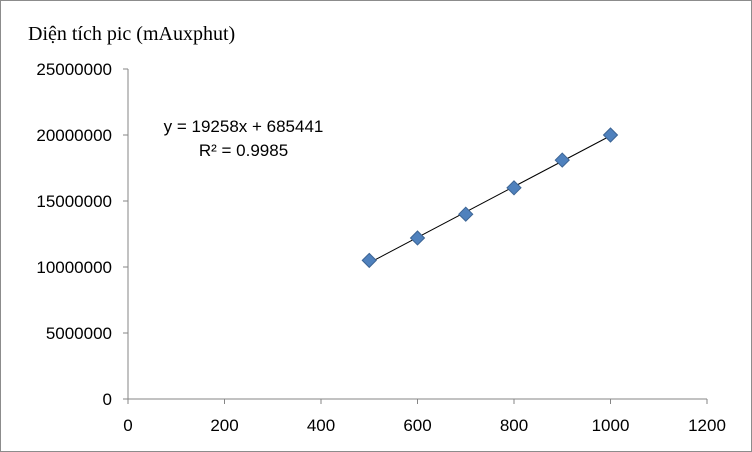  What do you see at coordinates (74, 267) in the screenshot?
I see `y-tick-label: 10000000` at bounding box center [74, 267].